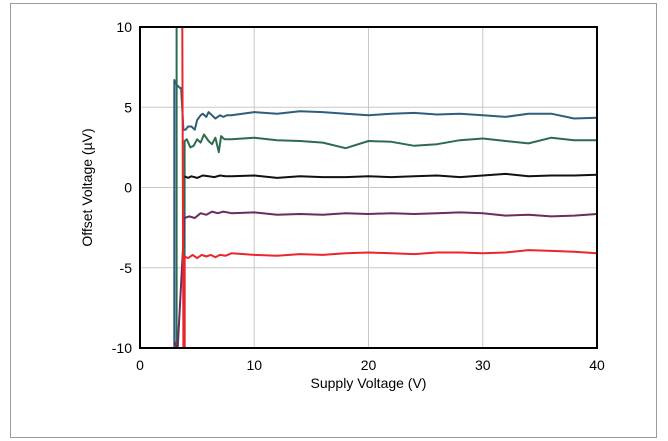 Image resolution: width=668 pixels, height=441 pixels. Describe the element at coordinates (254, 365) in the screenshot. I see `x-tick-label: 10` at that location.